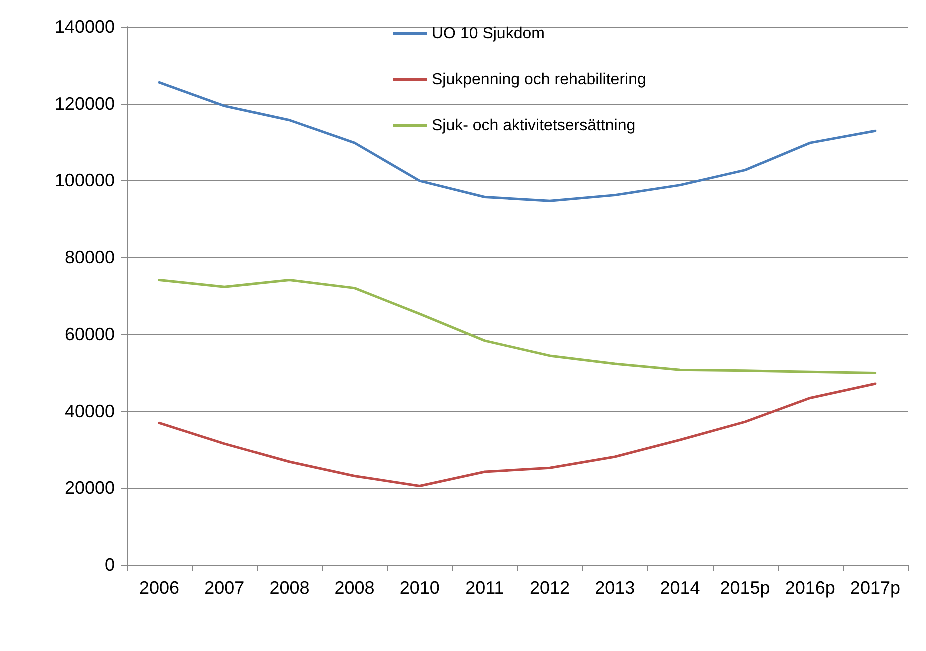 Image resolution: width=926 pixels, height=651 pixels. Describe the element at coordinates (615, 588) in the screenshot. I see `x-tick-label: 2013` at that location.